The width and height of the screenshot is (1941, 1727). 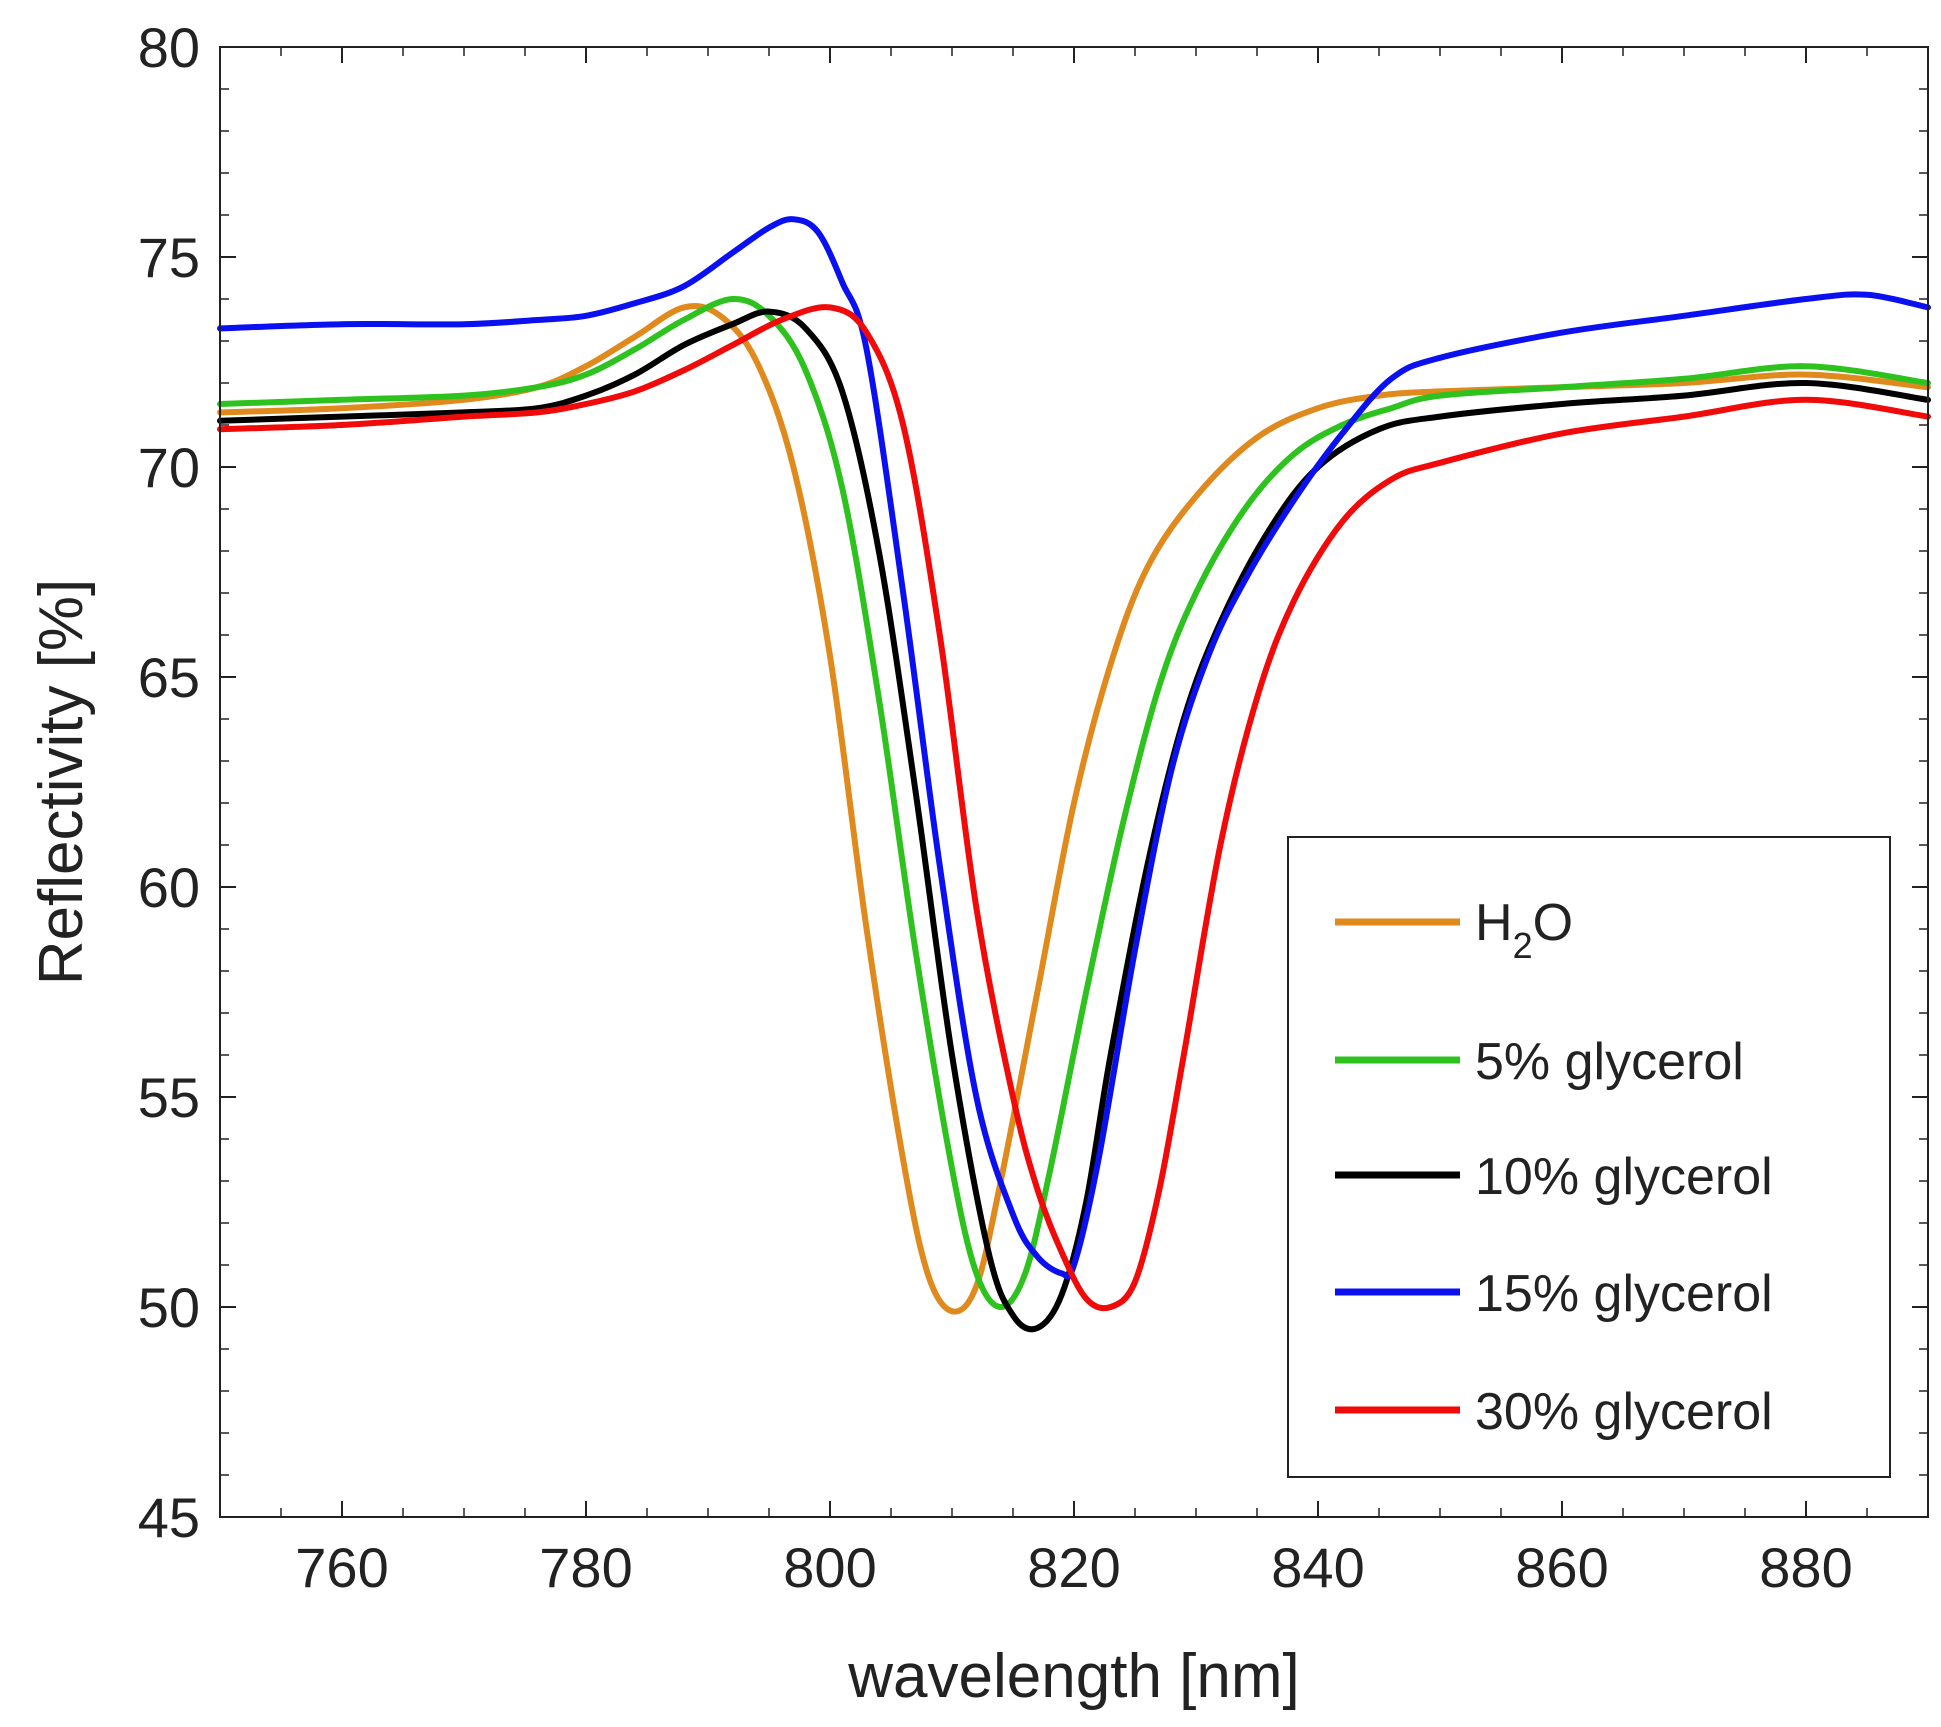 What do you see at coordinates (169, 1517) in the screenshot?
I see `y-tick-label-45: 45` at bounding box center [169, 1517].